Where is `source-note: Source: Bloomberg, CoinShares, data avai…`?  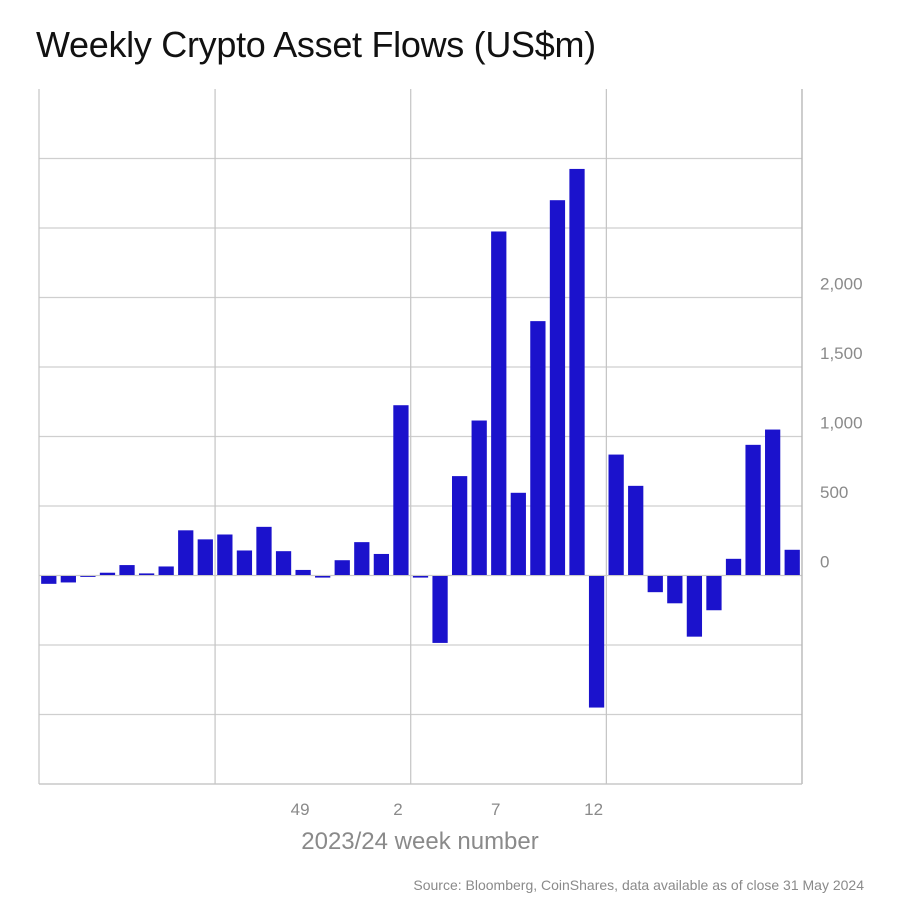 source-note: Source: Bloomberg, CoinShares, data avai… is located at coordinates (638, 885).